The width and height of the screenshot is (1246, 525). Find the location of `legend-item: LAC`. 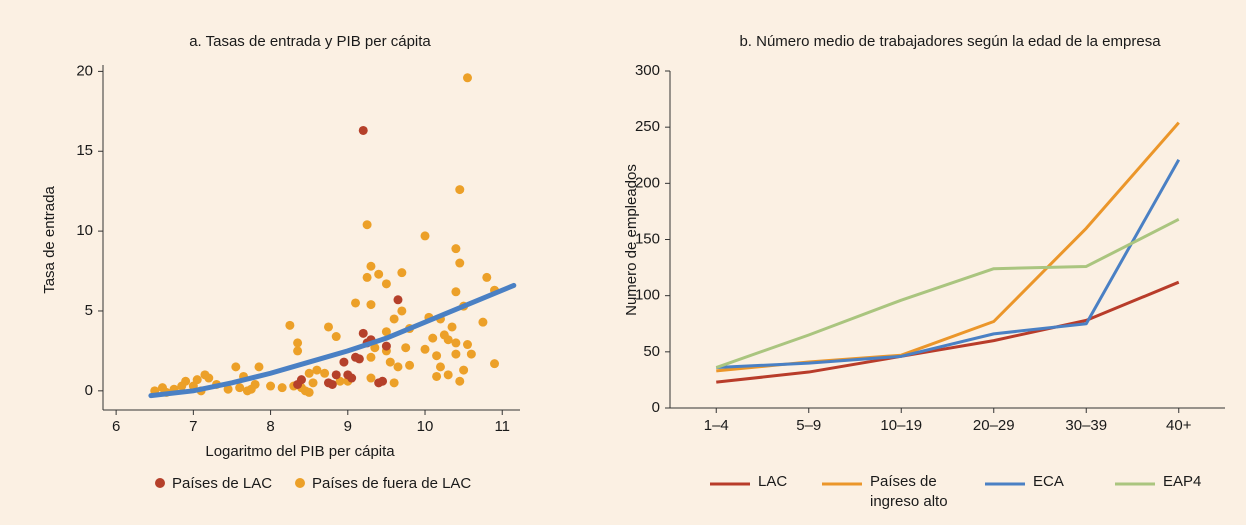

legend-item: LAC is located at coordinates (773, 481).